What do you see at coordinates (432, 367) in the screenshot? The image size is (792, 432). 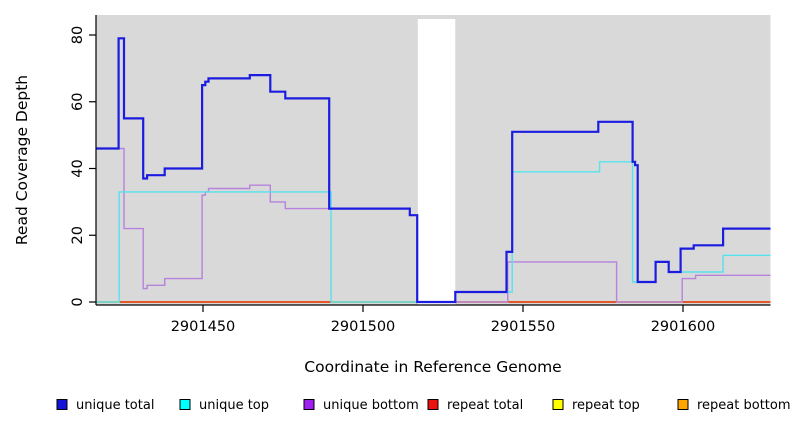 I see `x-axis-title: Coordinate in Reference Genome` at bounding box center [432, 367].